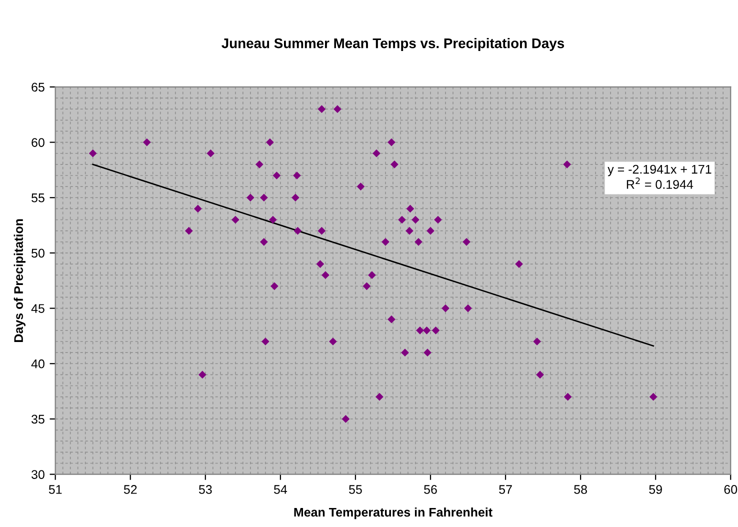 Image resolution: width=738 pixels, height=527 pixels. Describe the element at coordinates (393, 44) in the screenshot. I see `chart-title: Juneau Summer Mean Temps vs. Precipitation Days` at that location.